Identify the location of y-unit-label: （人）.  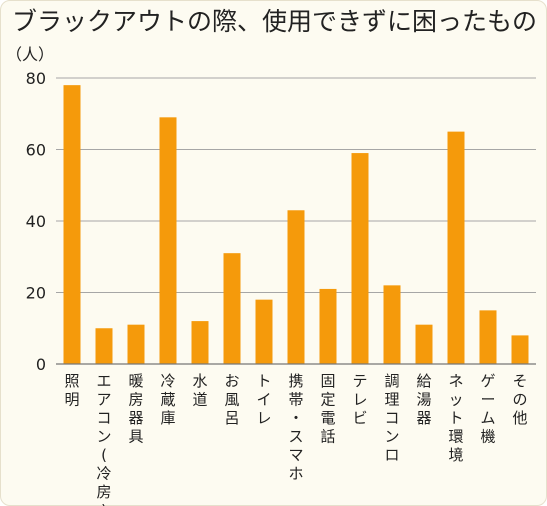
(30, 54).